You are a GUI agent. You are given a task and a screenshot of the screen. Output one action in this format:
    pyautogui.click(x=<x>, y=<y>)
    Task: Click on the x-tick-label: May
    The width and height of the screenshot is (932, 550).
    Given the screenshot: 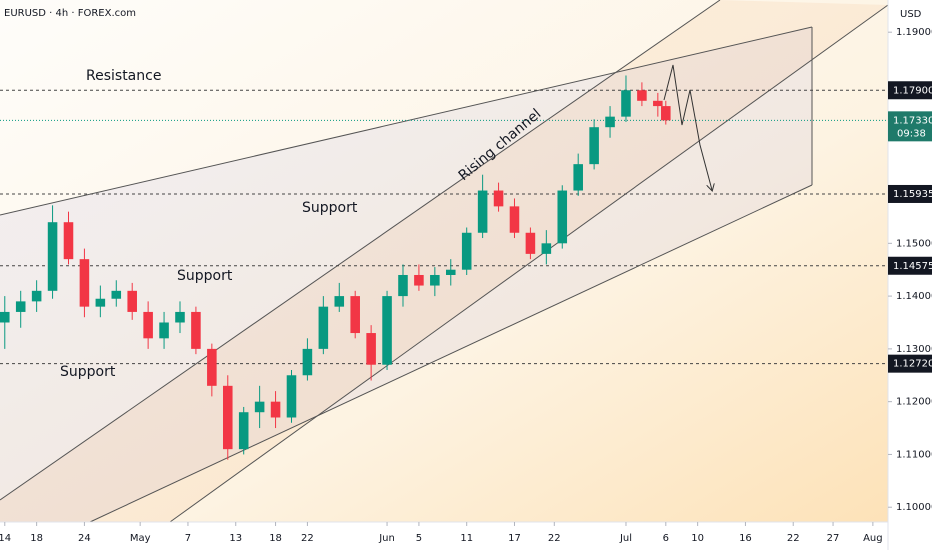 What is the action you would take?
    pyautogui.click(x=140, y=538)
    